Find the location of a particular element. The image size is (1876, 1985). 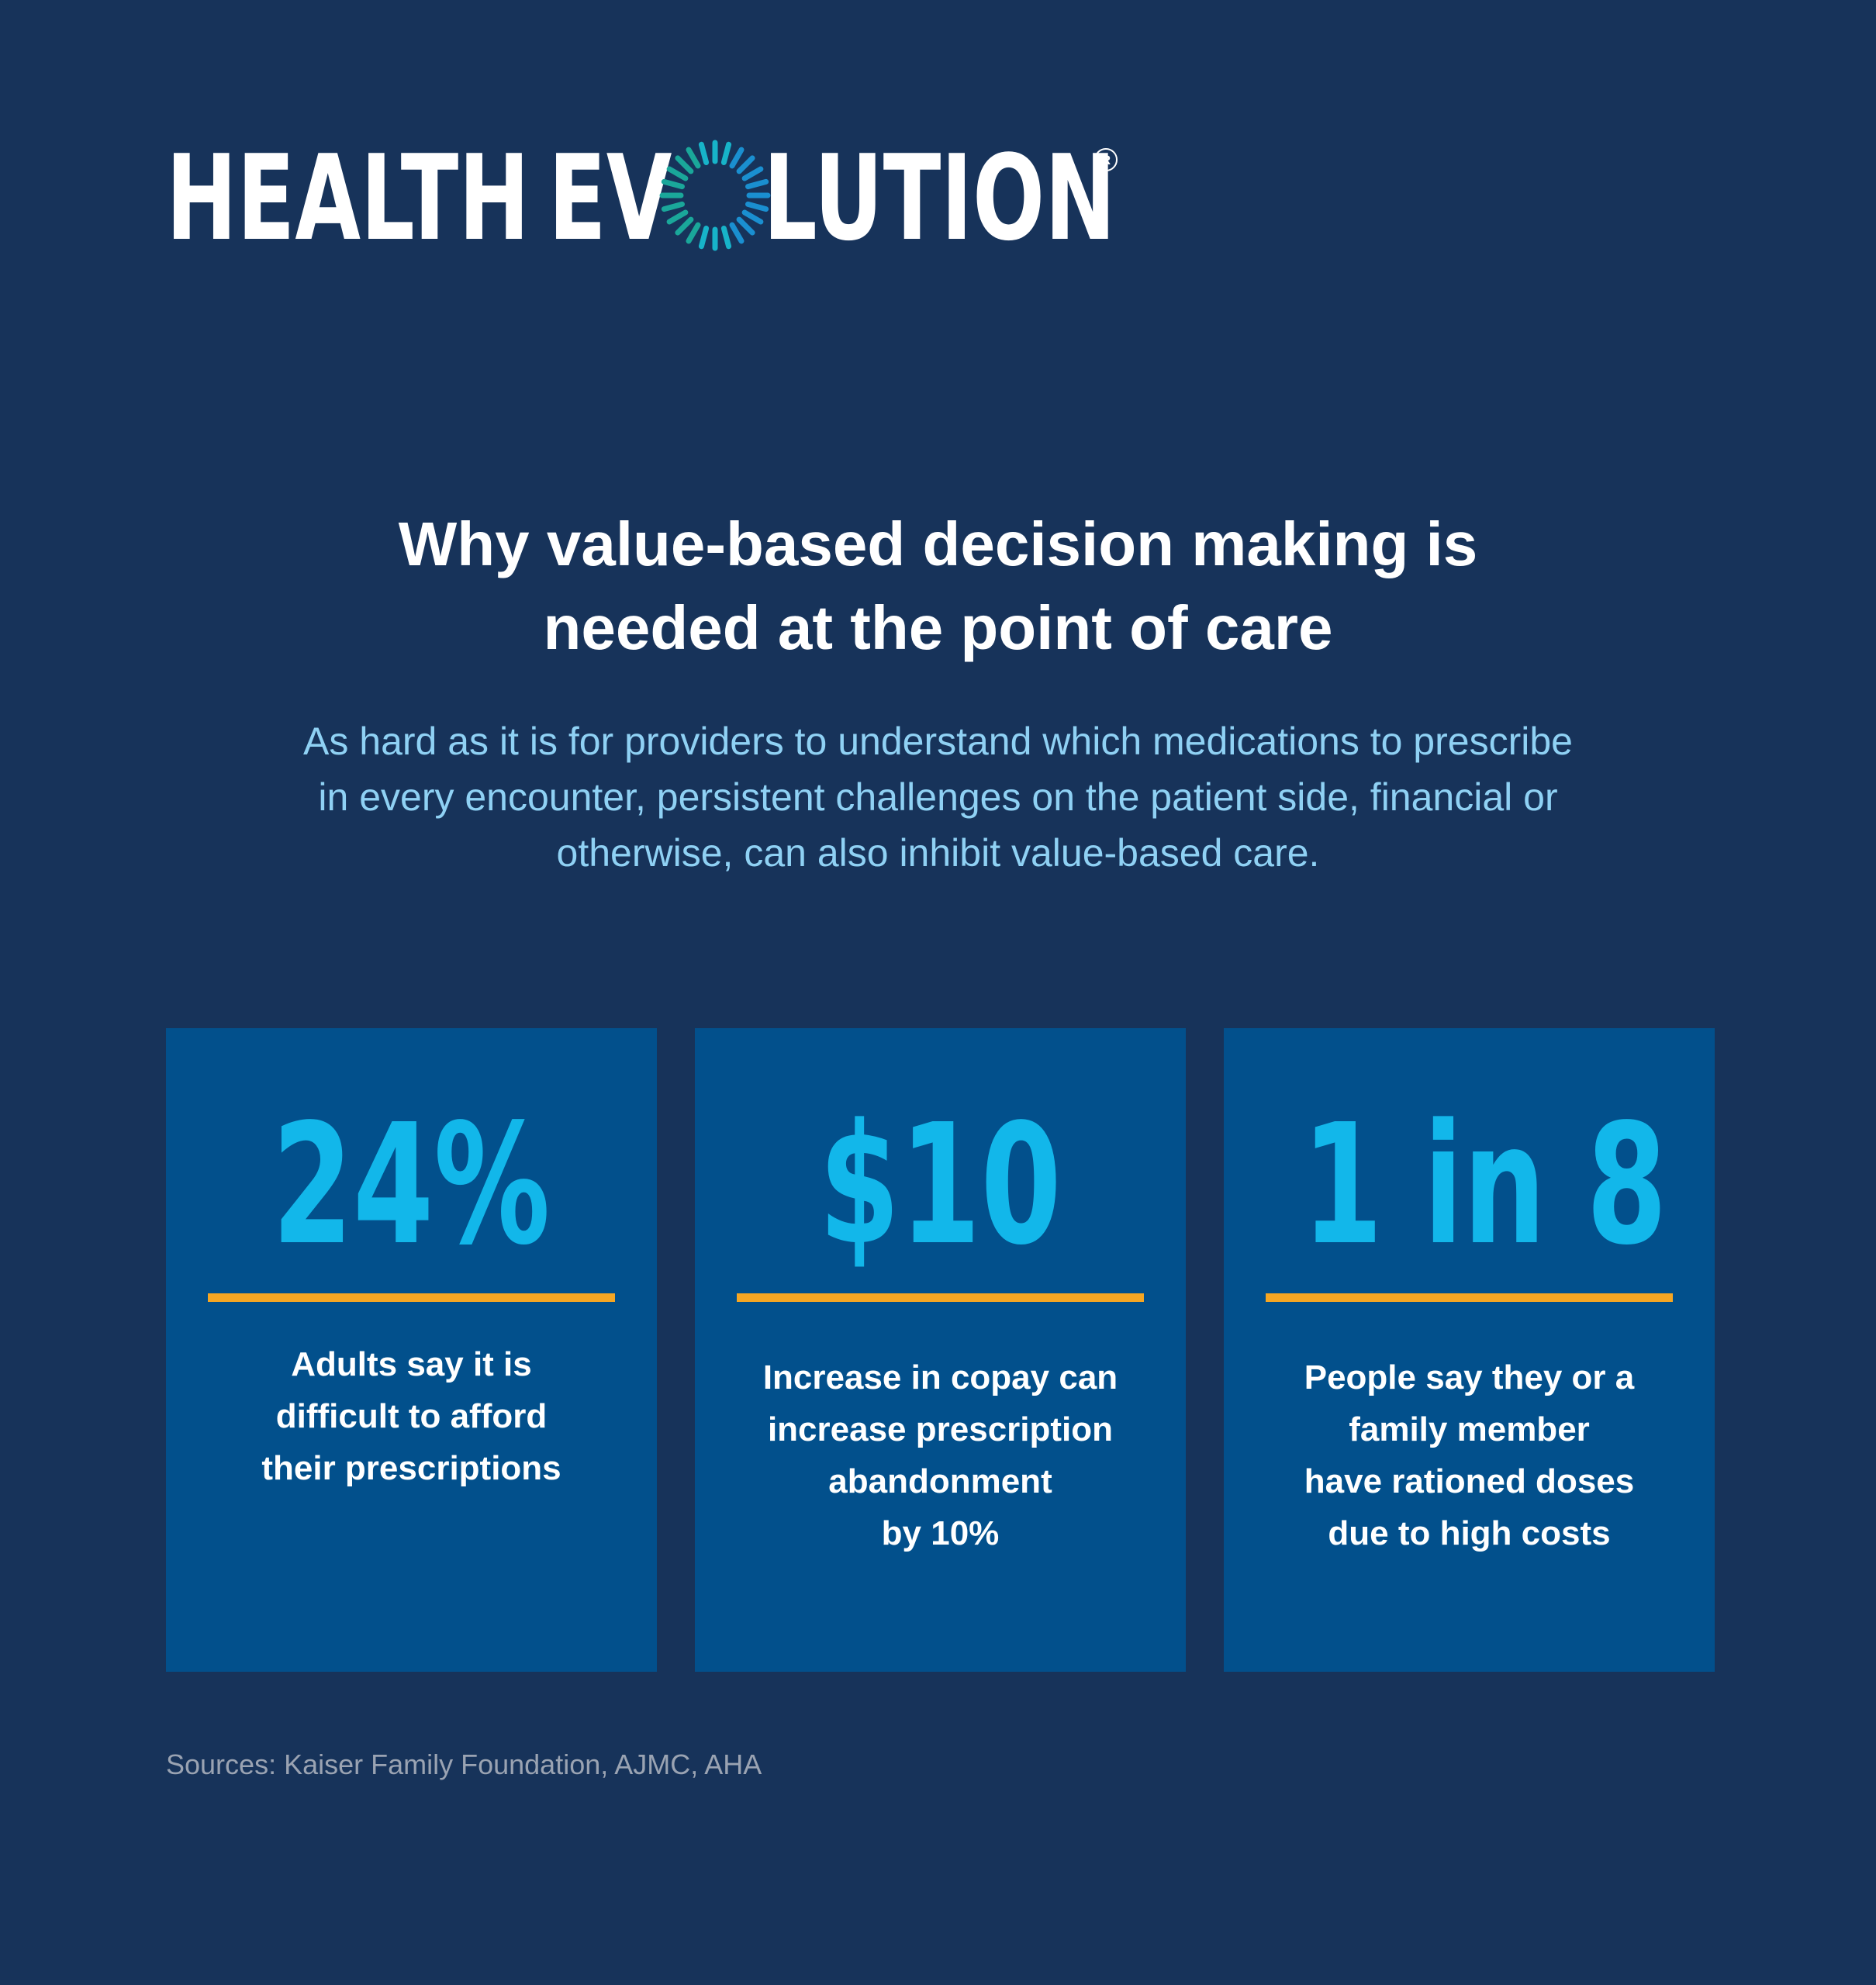

spinning-dash-ring-icon is located at coordinates (715, 195).